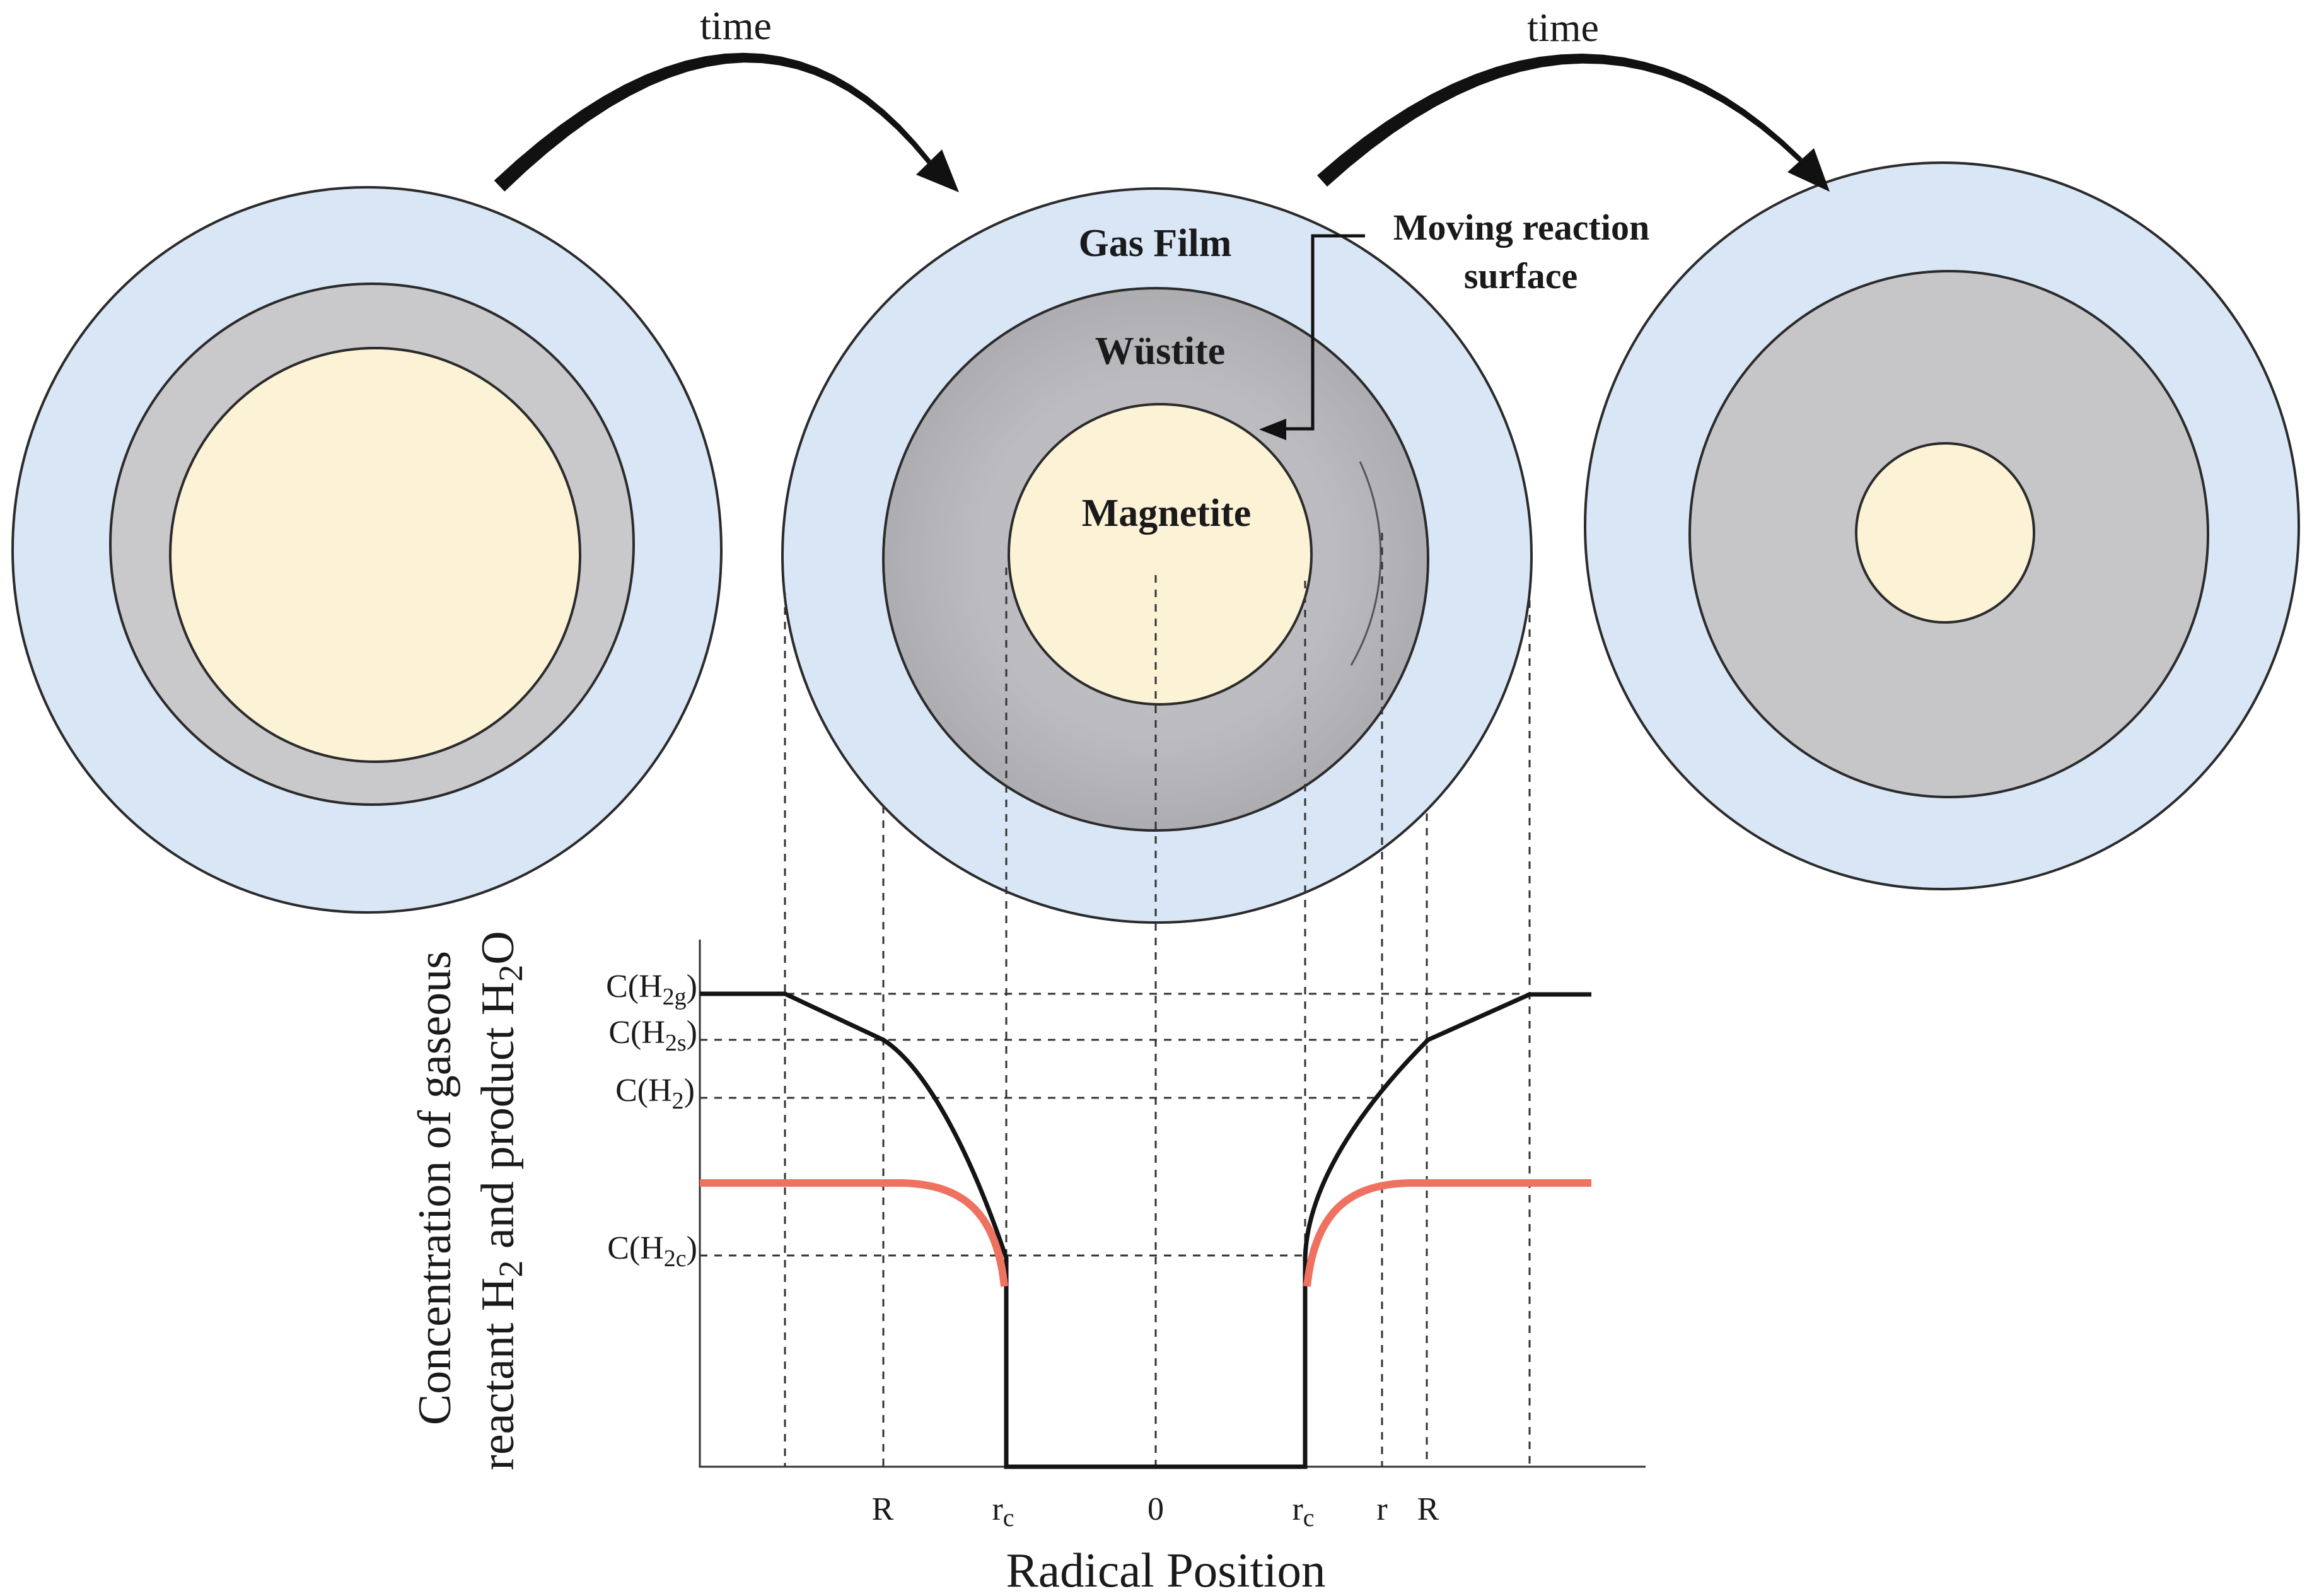 This screenshot has width=2324, height=1596. What do you see at coordinates (1167, 513) in the screenshot?
I see `svg-text: Magnetite` at bounding box center [1167, 513].